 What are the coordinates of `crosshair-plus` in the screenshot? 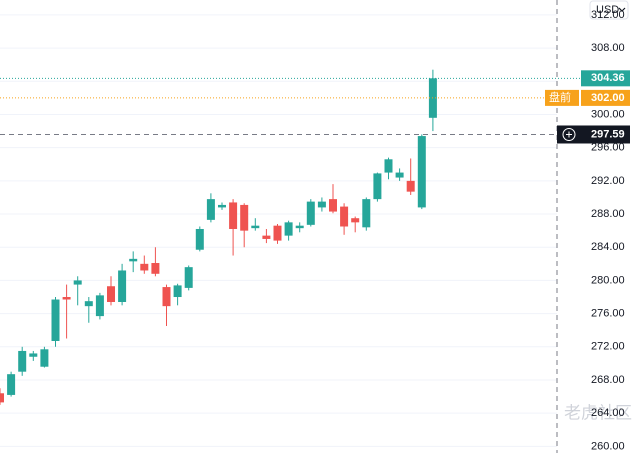 It's located at (569, 134).